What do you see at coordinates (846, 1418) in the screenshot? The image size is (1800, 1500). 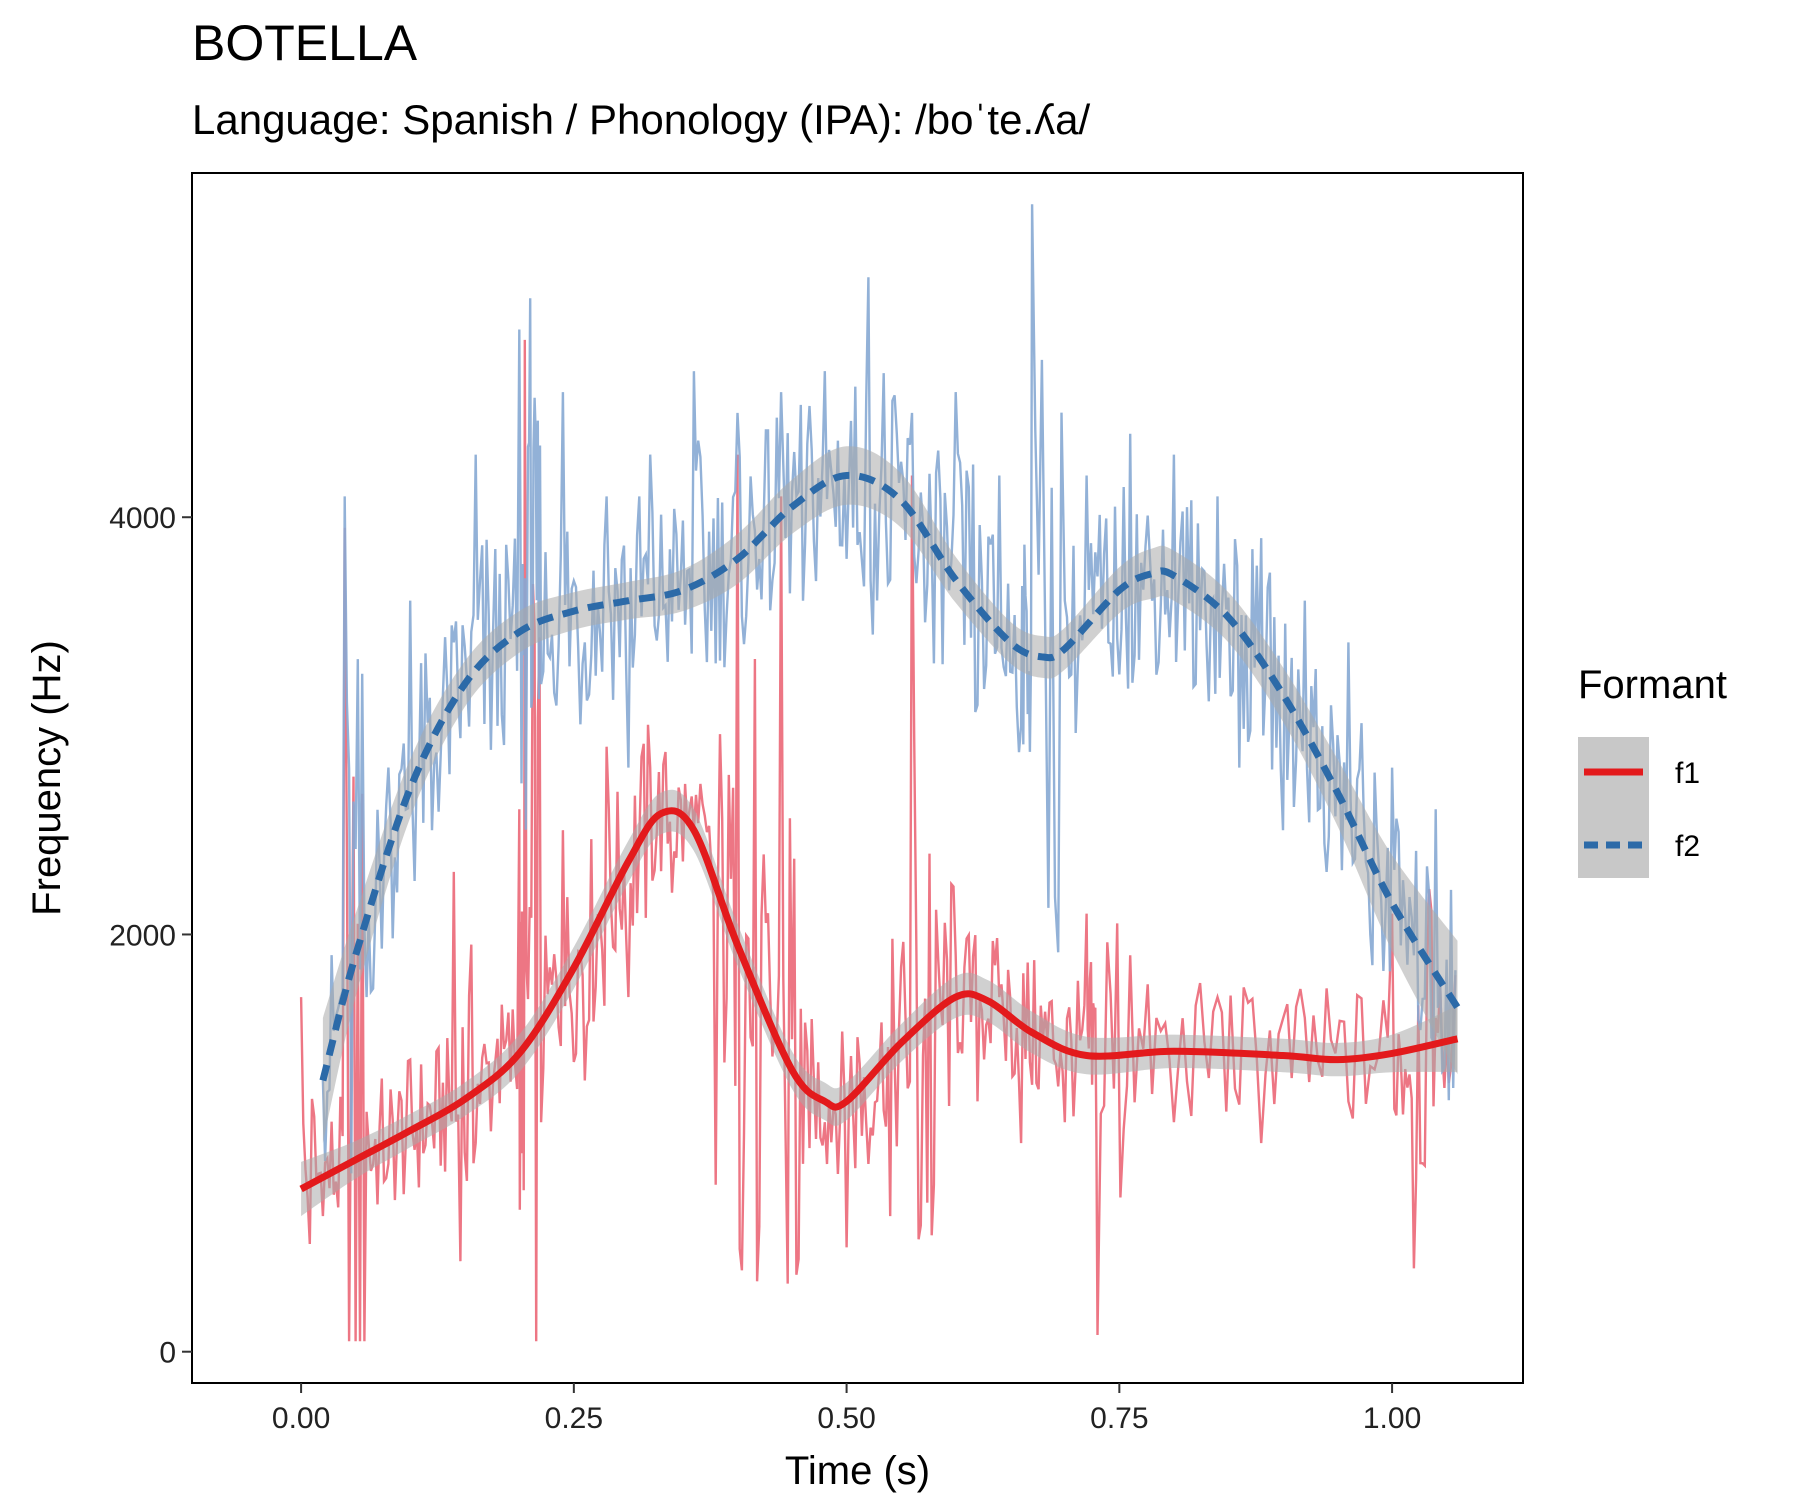 I see `x-tick-label: 0.50` at bounding box center [846, 1418].